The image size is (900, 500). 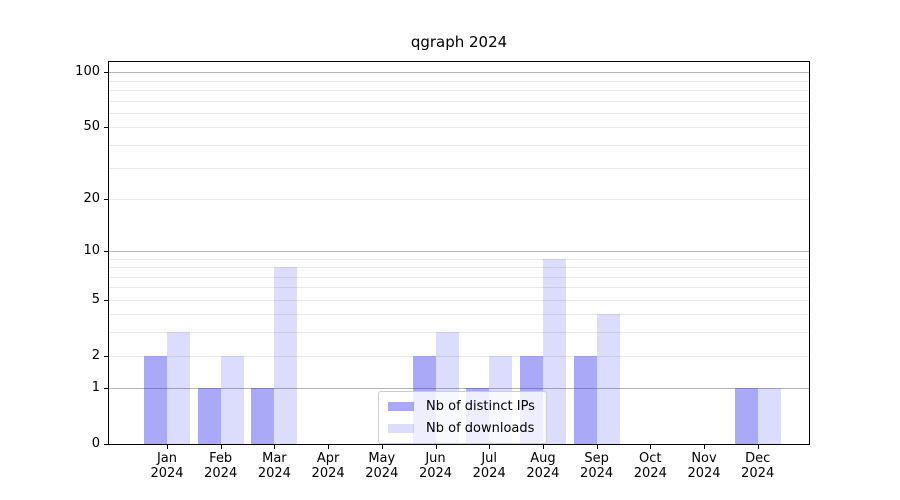 I want to click on y-tick-label: 10, so click(x=91, y=250).